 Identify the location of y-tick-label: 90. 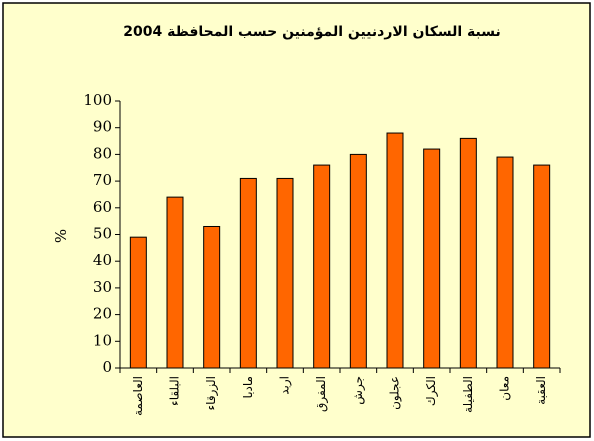
(102, 127).